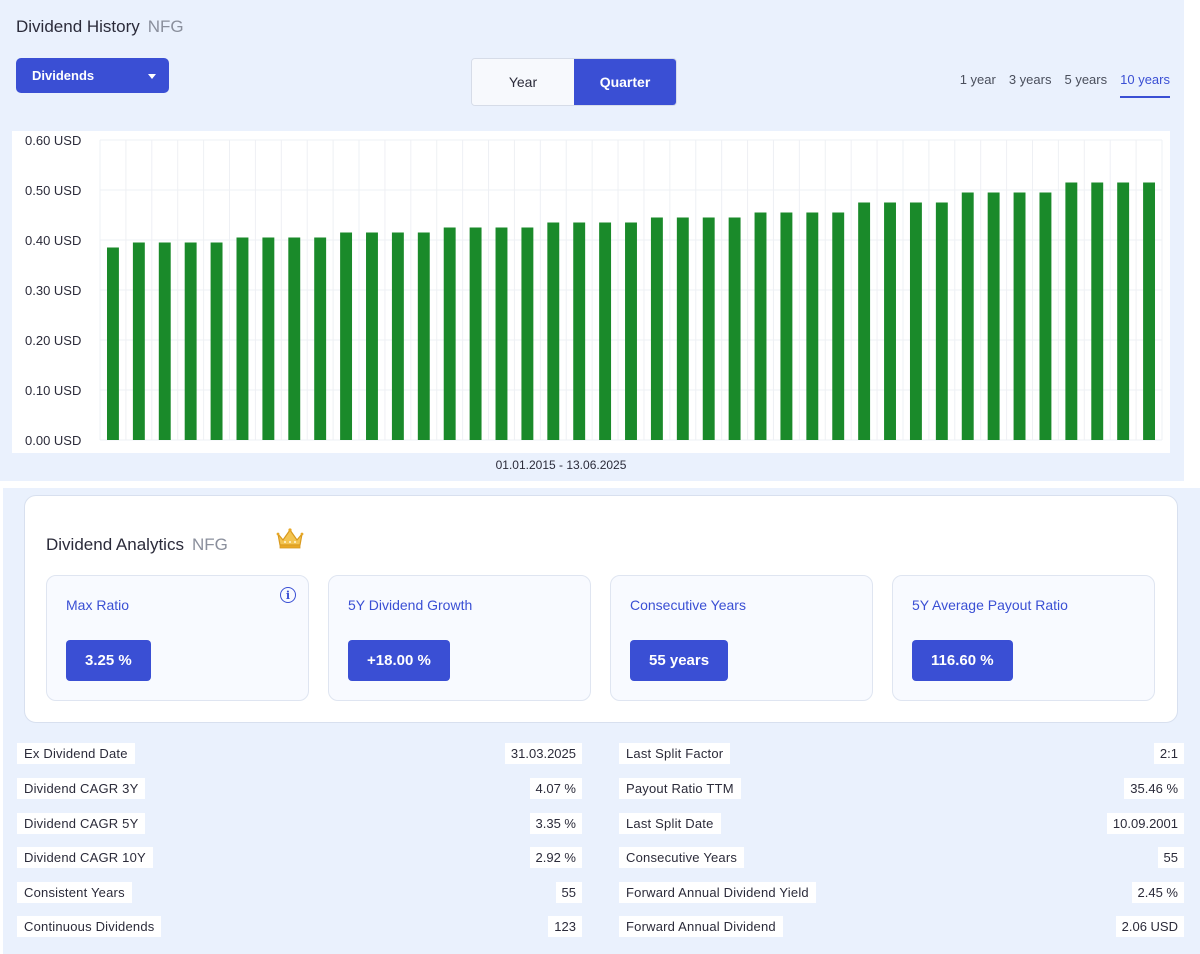 This screenshot has width=1200, height=954. What do you see at coordinates (901, 858) in the screenshot?
I see `stat-row: Consecutive Years 55` at bounding box center [901, 858].